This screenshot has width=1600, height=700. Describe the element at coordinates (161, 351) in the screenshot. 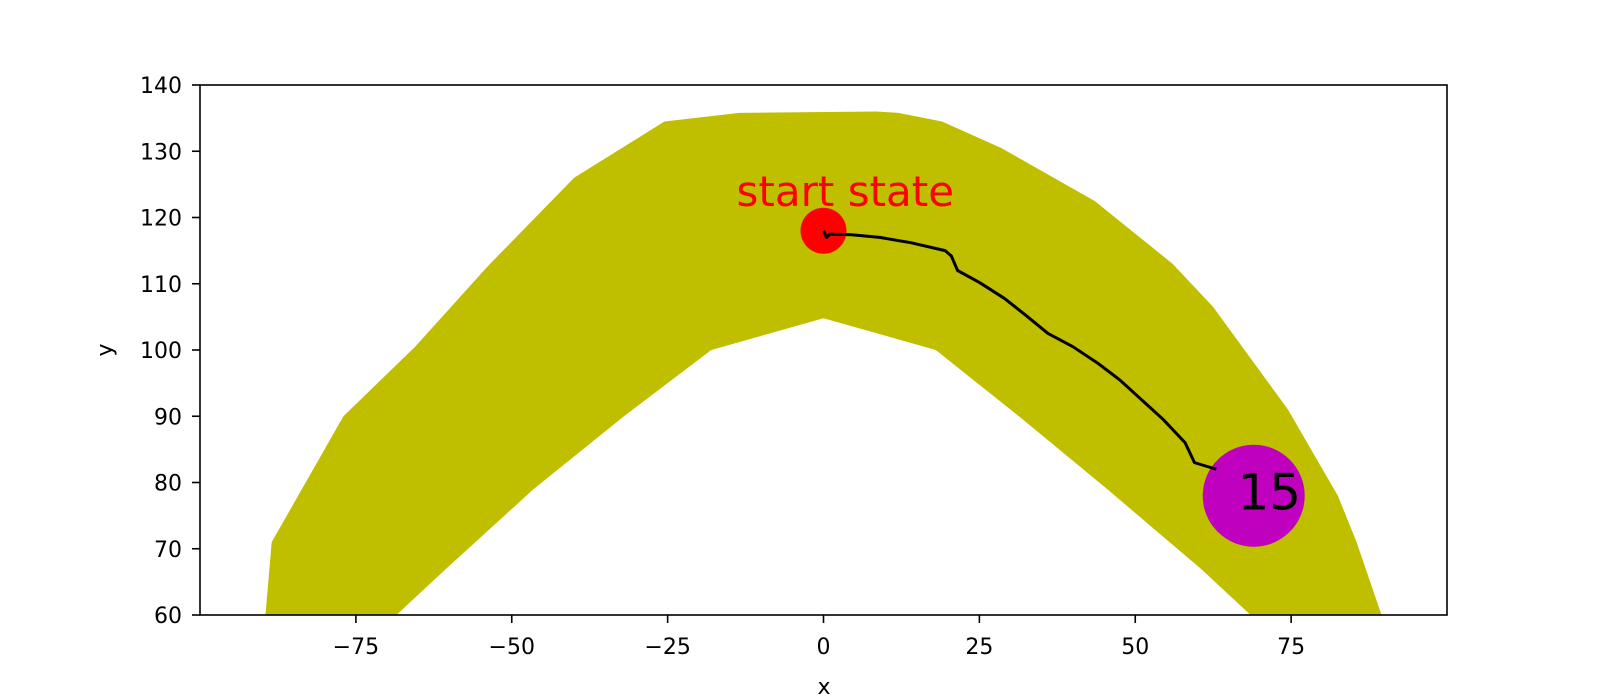

I see `y-tick-label: 100` at that location.